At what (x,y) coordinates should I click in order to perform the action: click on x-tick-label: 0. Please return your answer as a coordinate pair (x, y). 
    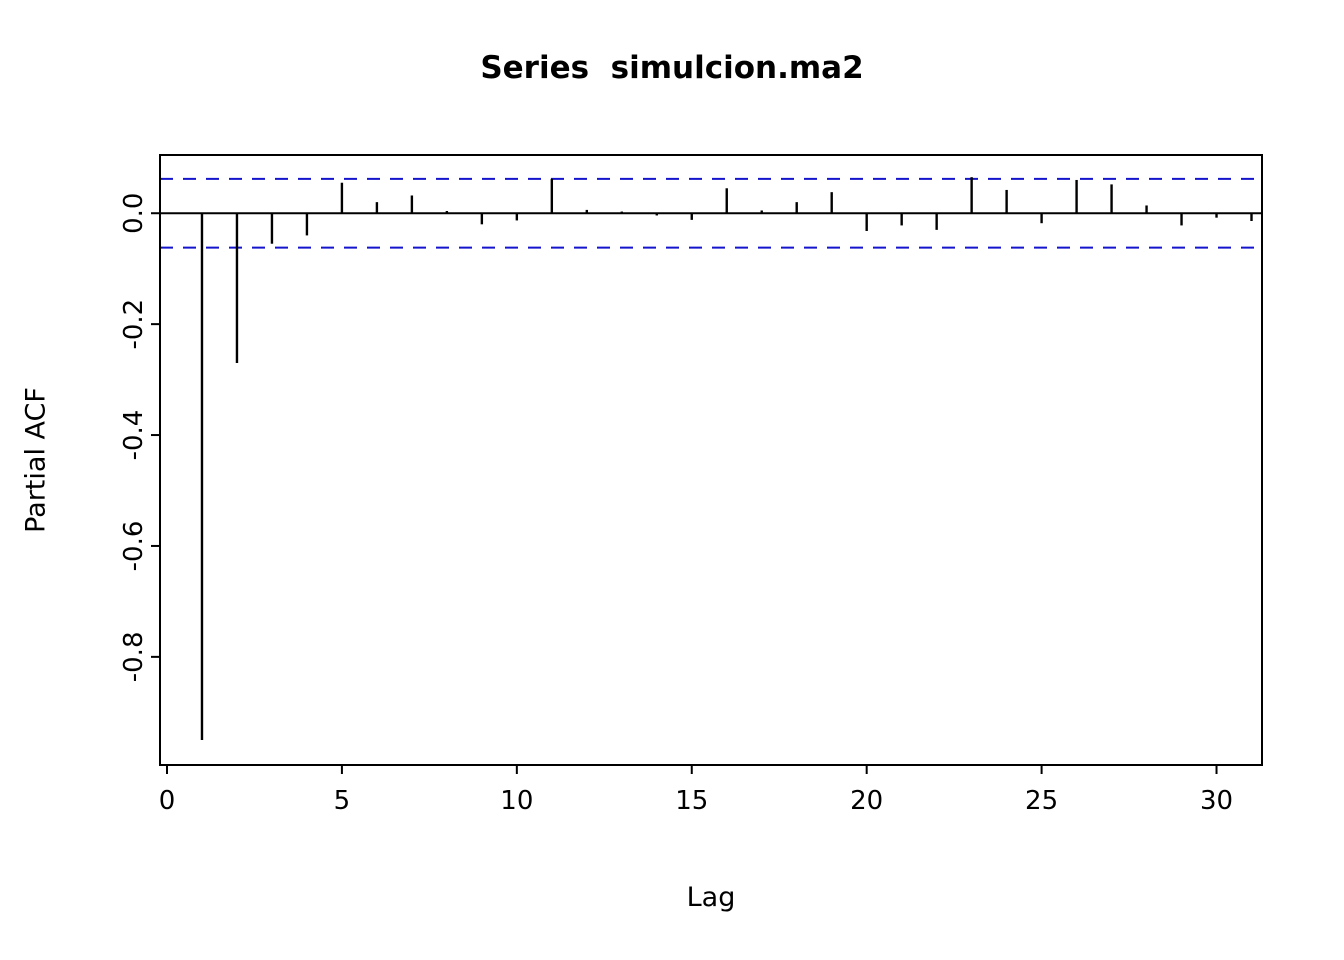
    Looking at the image, I should click on (167, 801).